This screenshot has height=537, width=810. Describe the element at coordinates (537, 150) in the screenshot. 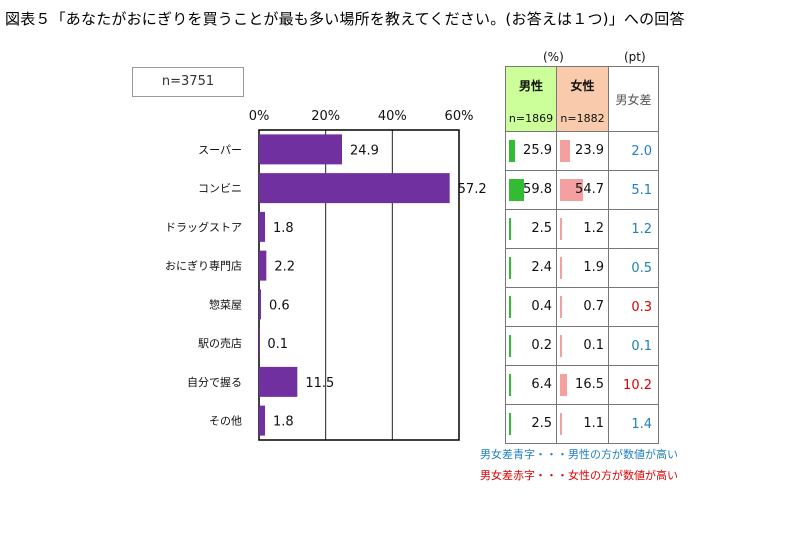

I see `male-value: 25.9` at that location.